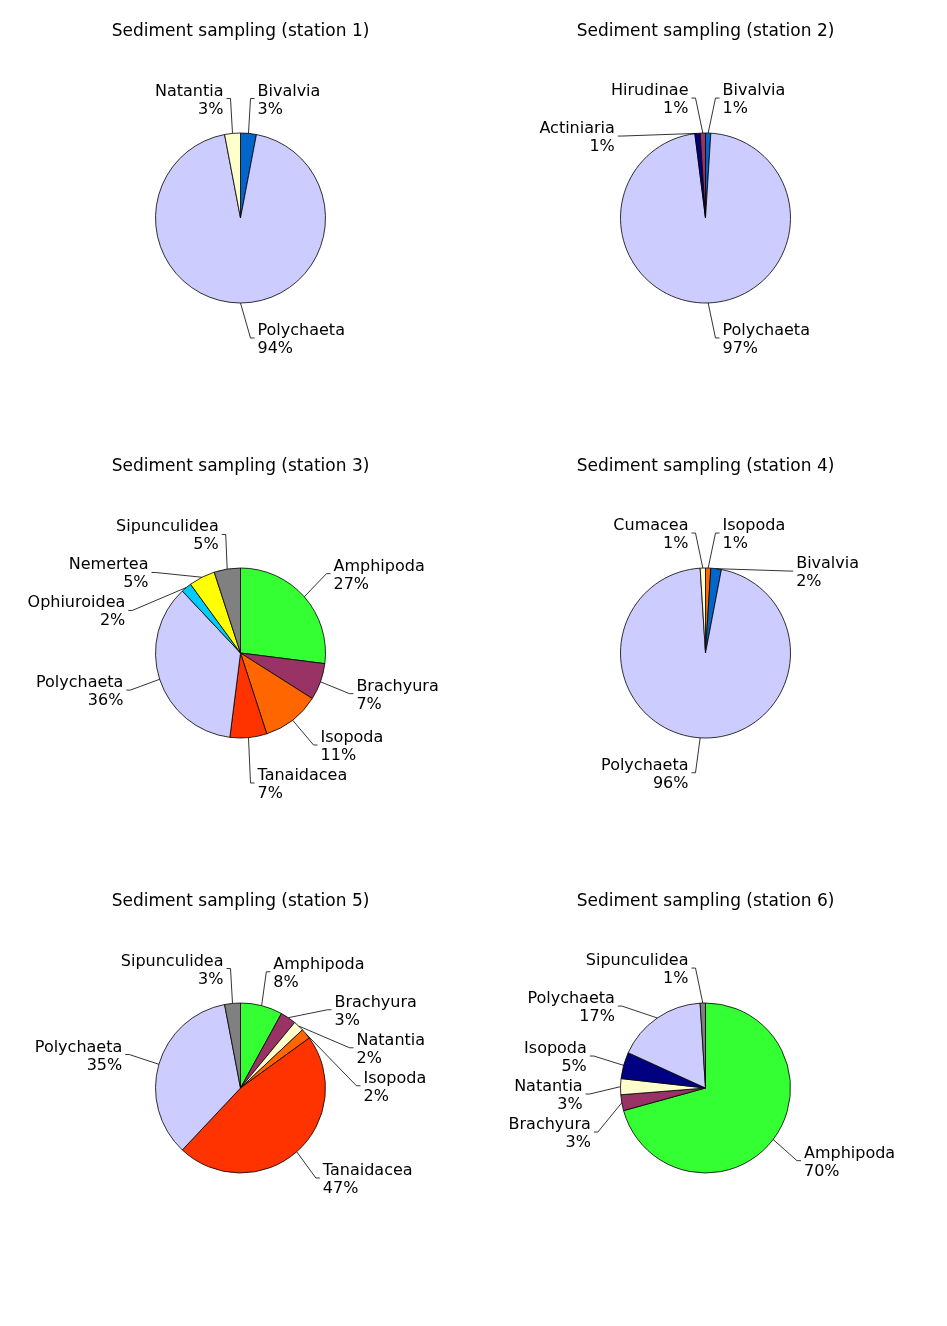 This screenshot has height=1326, width=947. I want to click on chart-title: Sediment sampling (station 2), so click(705, 30).